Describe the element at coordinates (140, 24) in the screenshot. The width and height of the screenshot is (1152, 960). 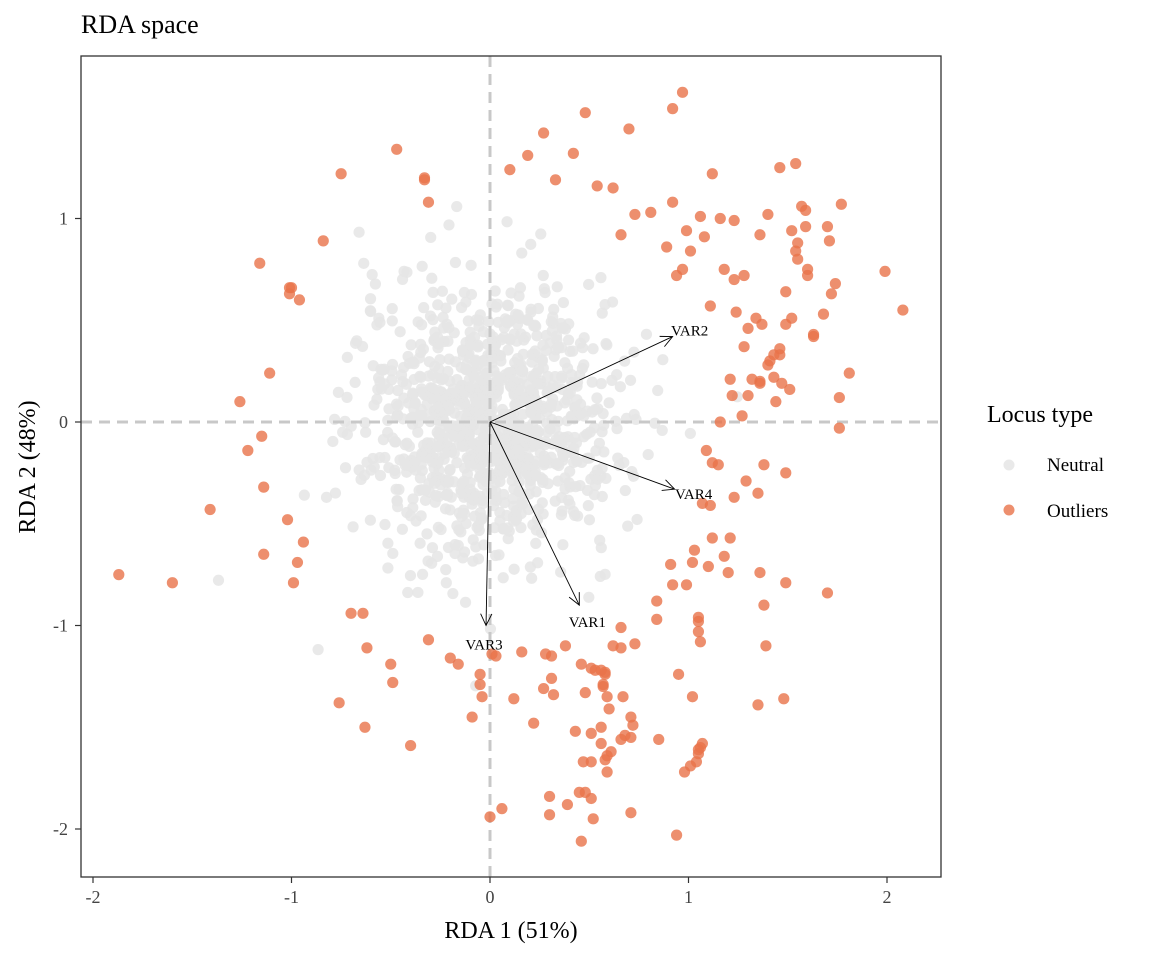
I see `chart-title: RDA space` at that location.